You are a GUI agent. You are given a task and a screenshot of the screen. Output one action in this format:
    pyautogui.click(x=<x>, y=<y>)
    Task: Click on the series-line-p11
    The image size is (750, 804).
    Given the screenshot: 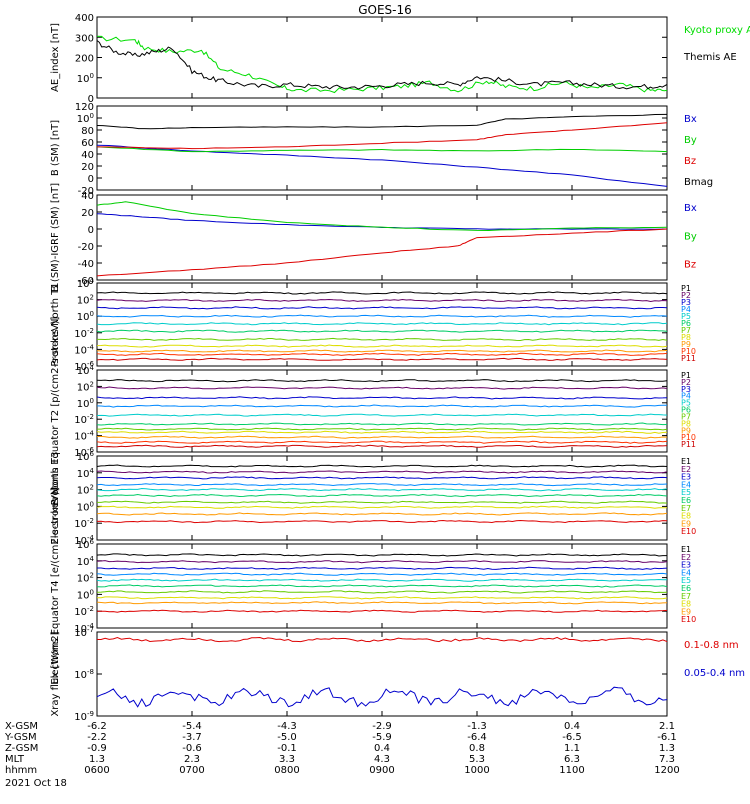 What is the action you would take?
    pyautogui.click(x=382, y=359)
    